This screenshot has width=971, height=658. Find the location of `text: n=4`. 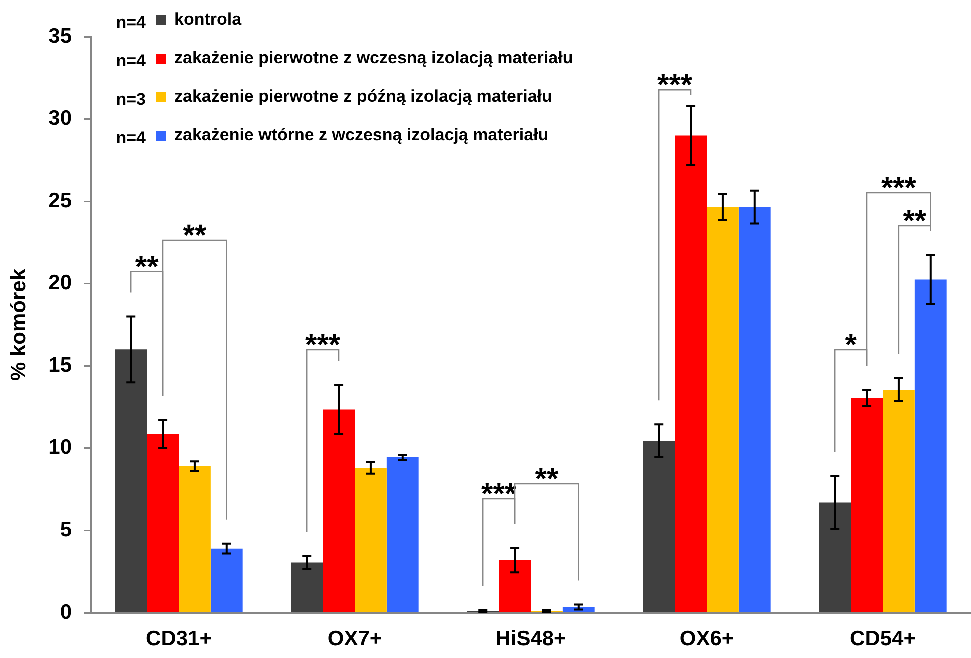

text: n=4 is located at coordinates (131, 22).